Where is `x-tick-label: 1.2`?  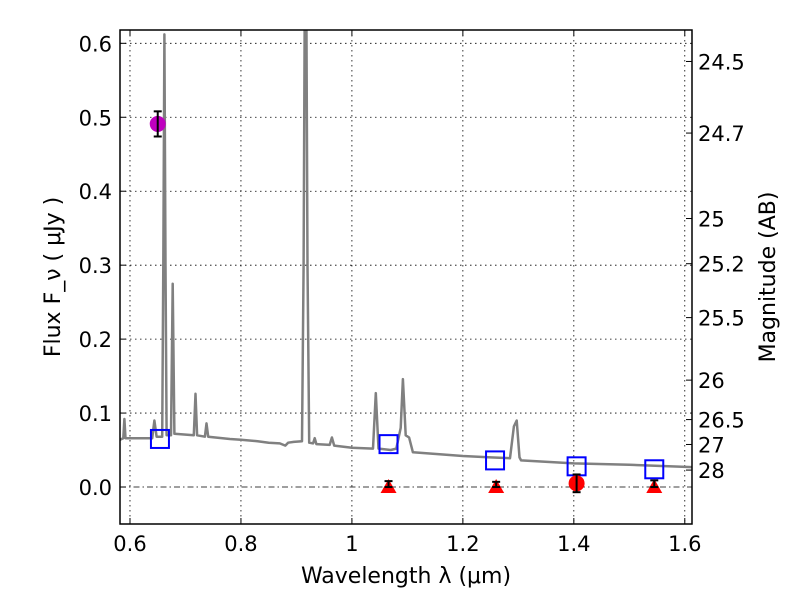 x-tick-label: 1.2 is located at coordinates (462, 544).